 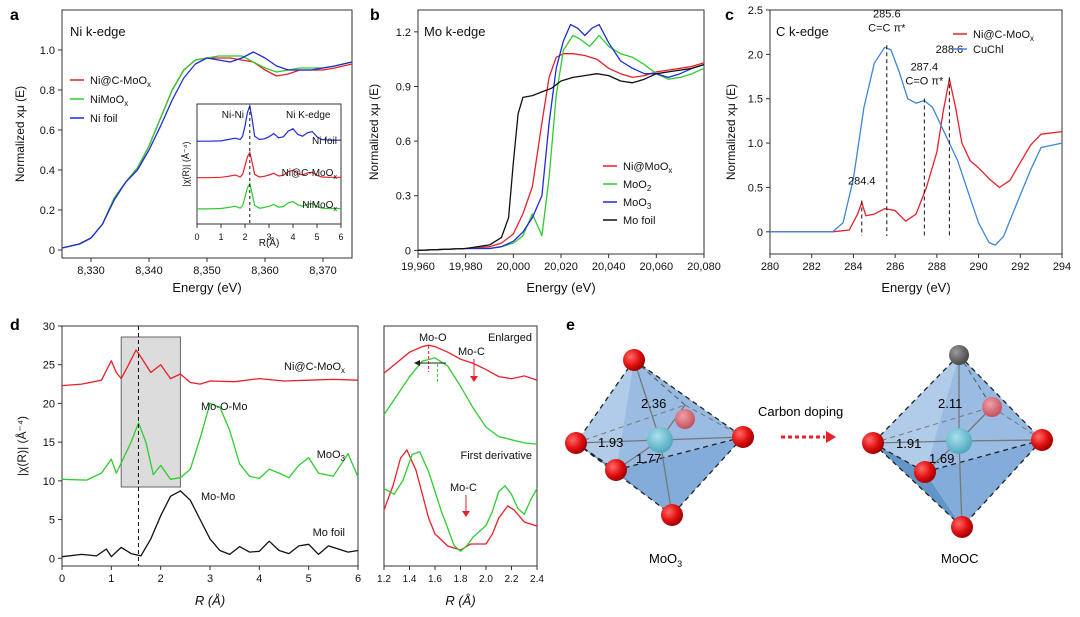 I want to click on d2-xtick-label: 2.2, so click(x=512, y=579).